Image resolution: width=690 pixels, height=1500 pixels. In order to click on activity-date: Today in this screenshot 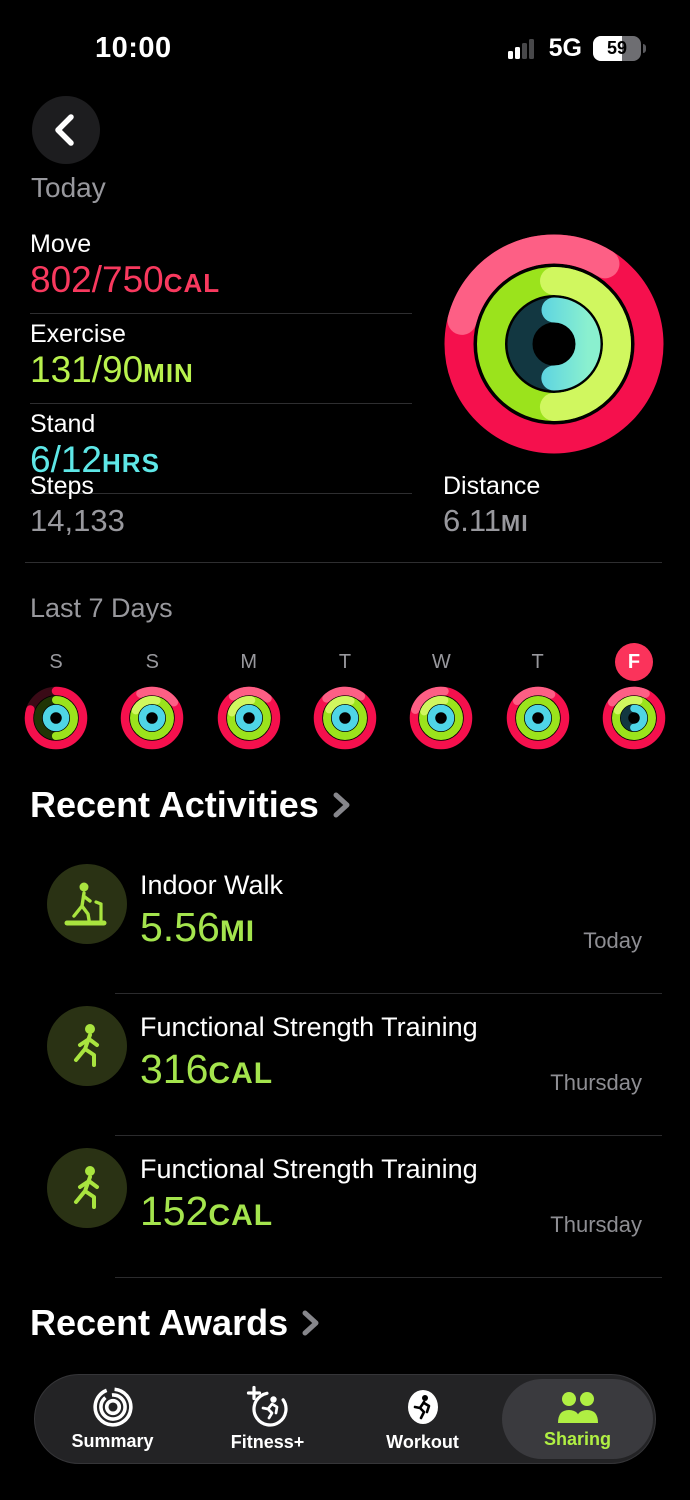, I will do `click(612, 940)`.